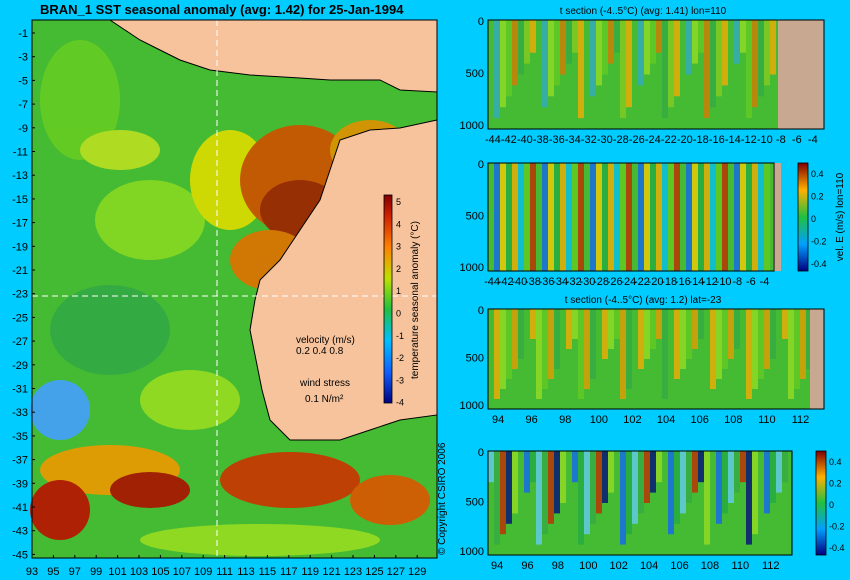  What do you see at coordinates (710, 566) in the screenshot?
I see `section-x-tick: 108` at bounding box center [710, 566].